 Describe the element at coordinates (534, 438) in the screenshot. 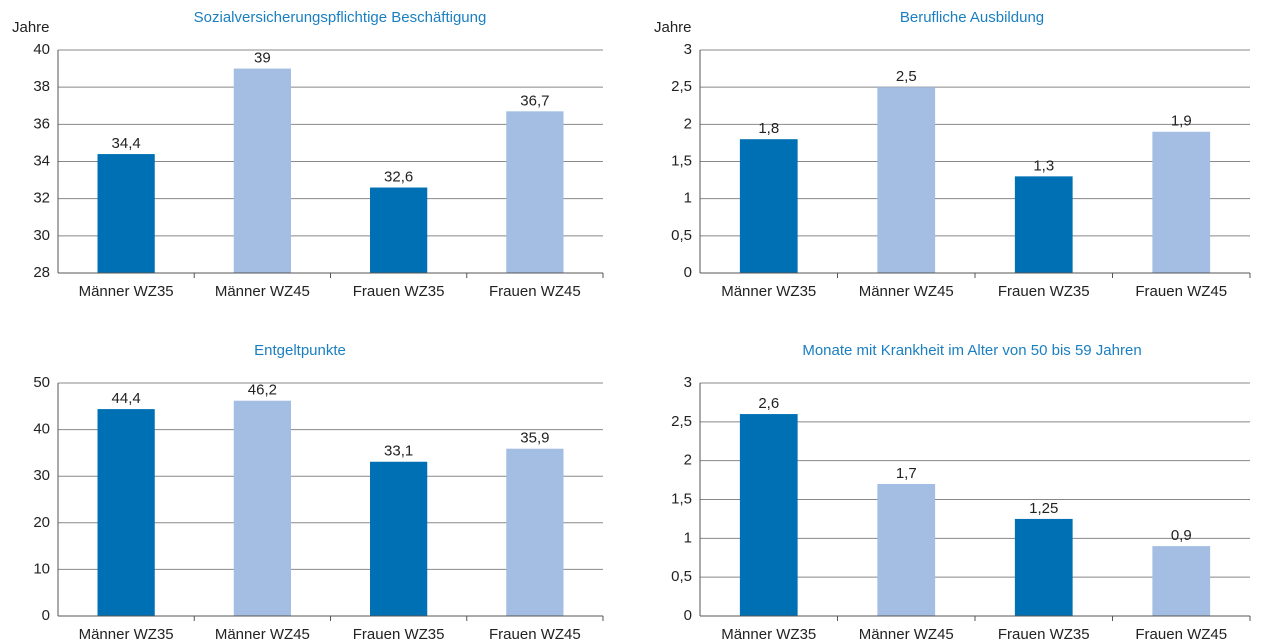

I see `value-label: 35,9` at that location.